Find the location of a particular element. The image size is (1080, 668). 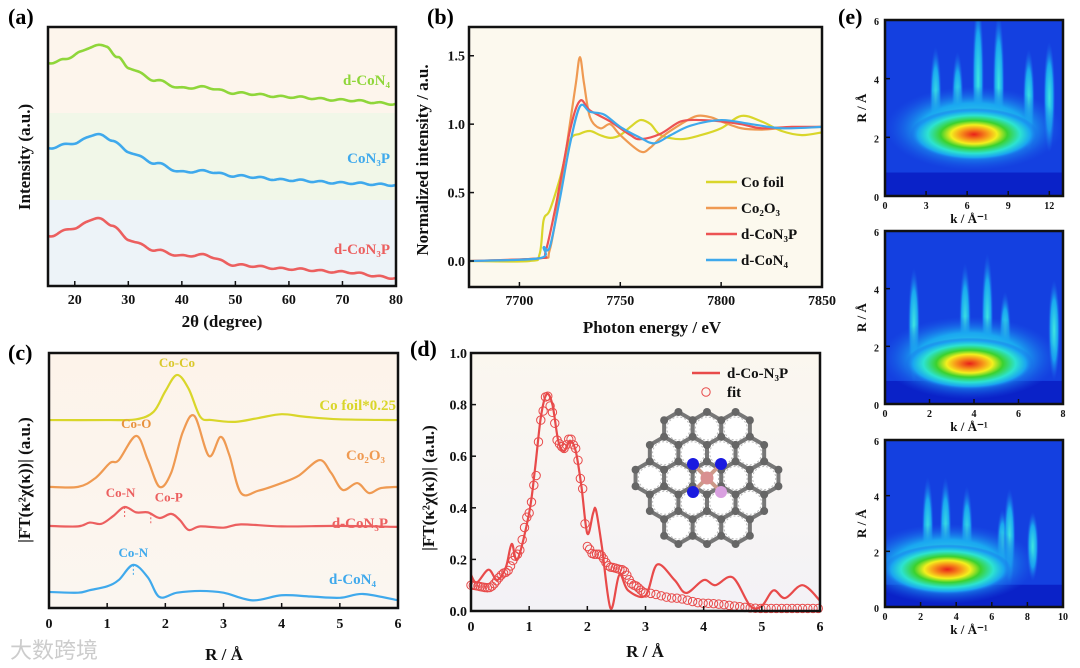

cobalt-atom is located at coordinates (707, 478).